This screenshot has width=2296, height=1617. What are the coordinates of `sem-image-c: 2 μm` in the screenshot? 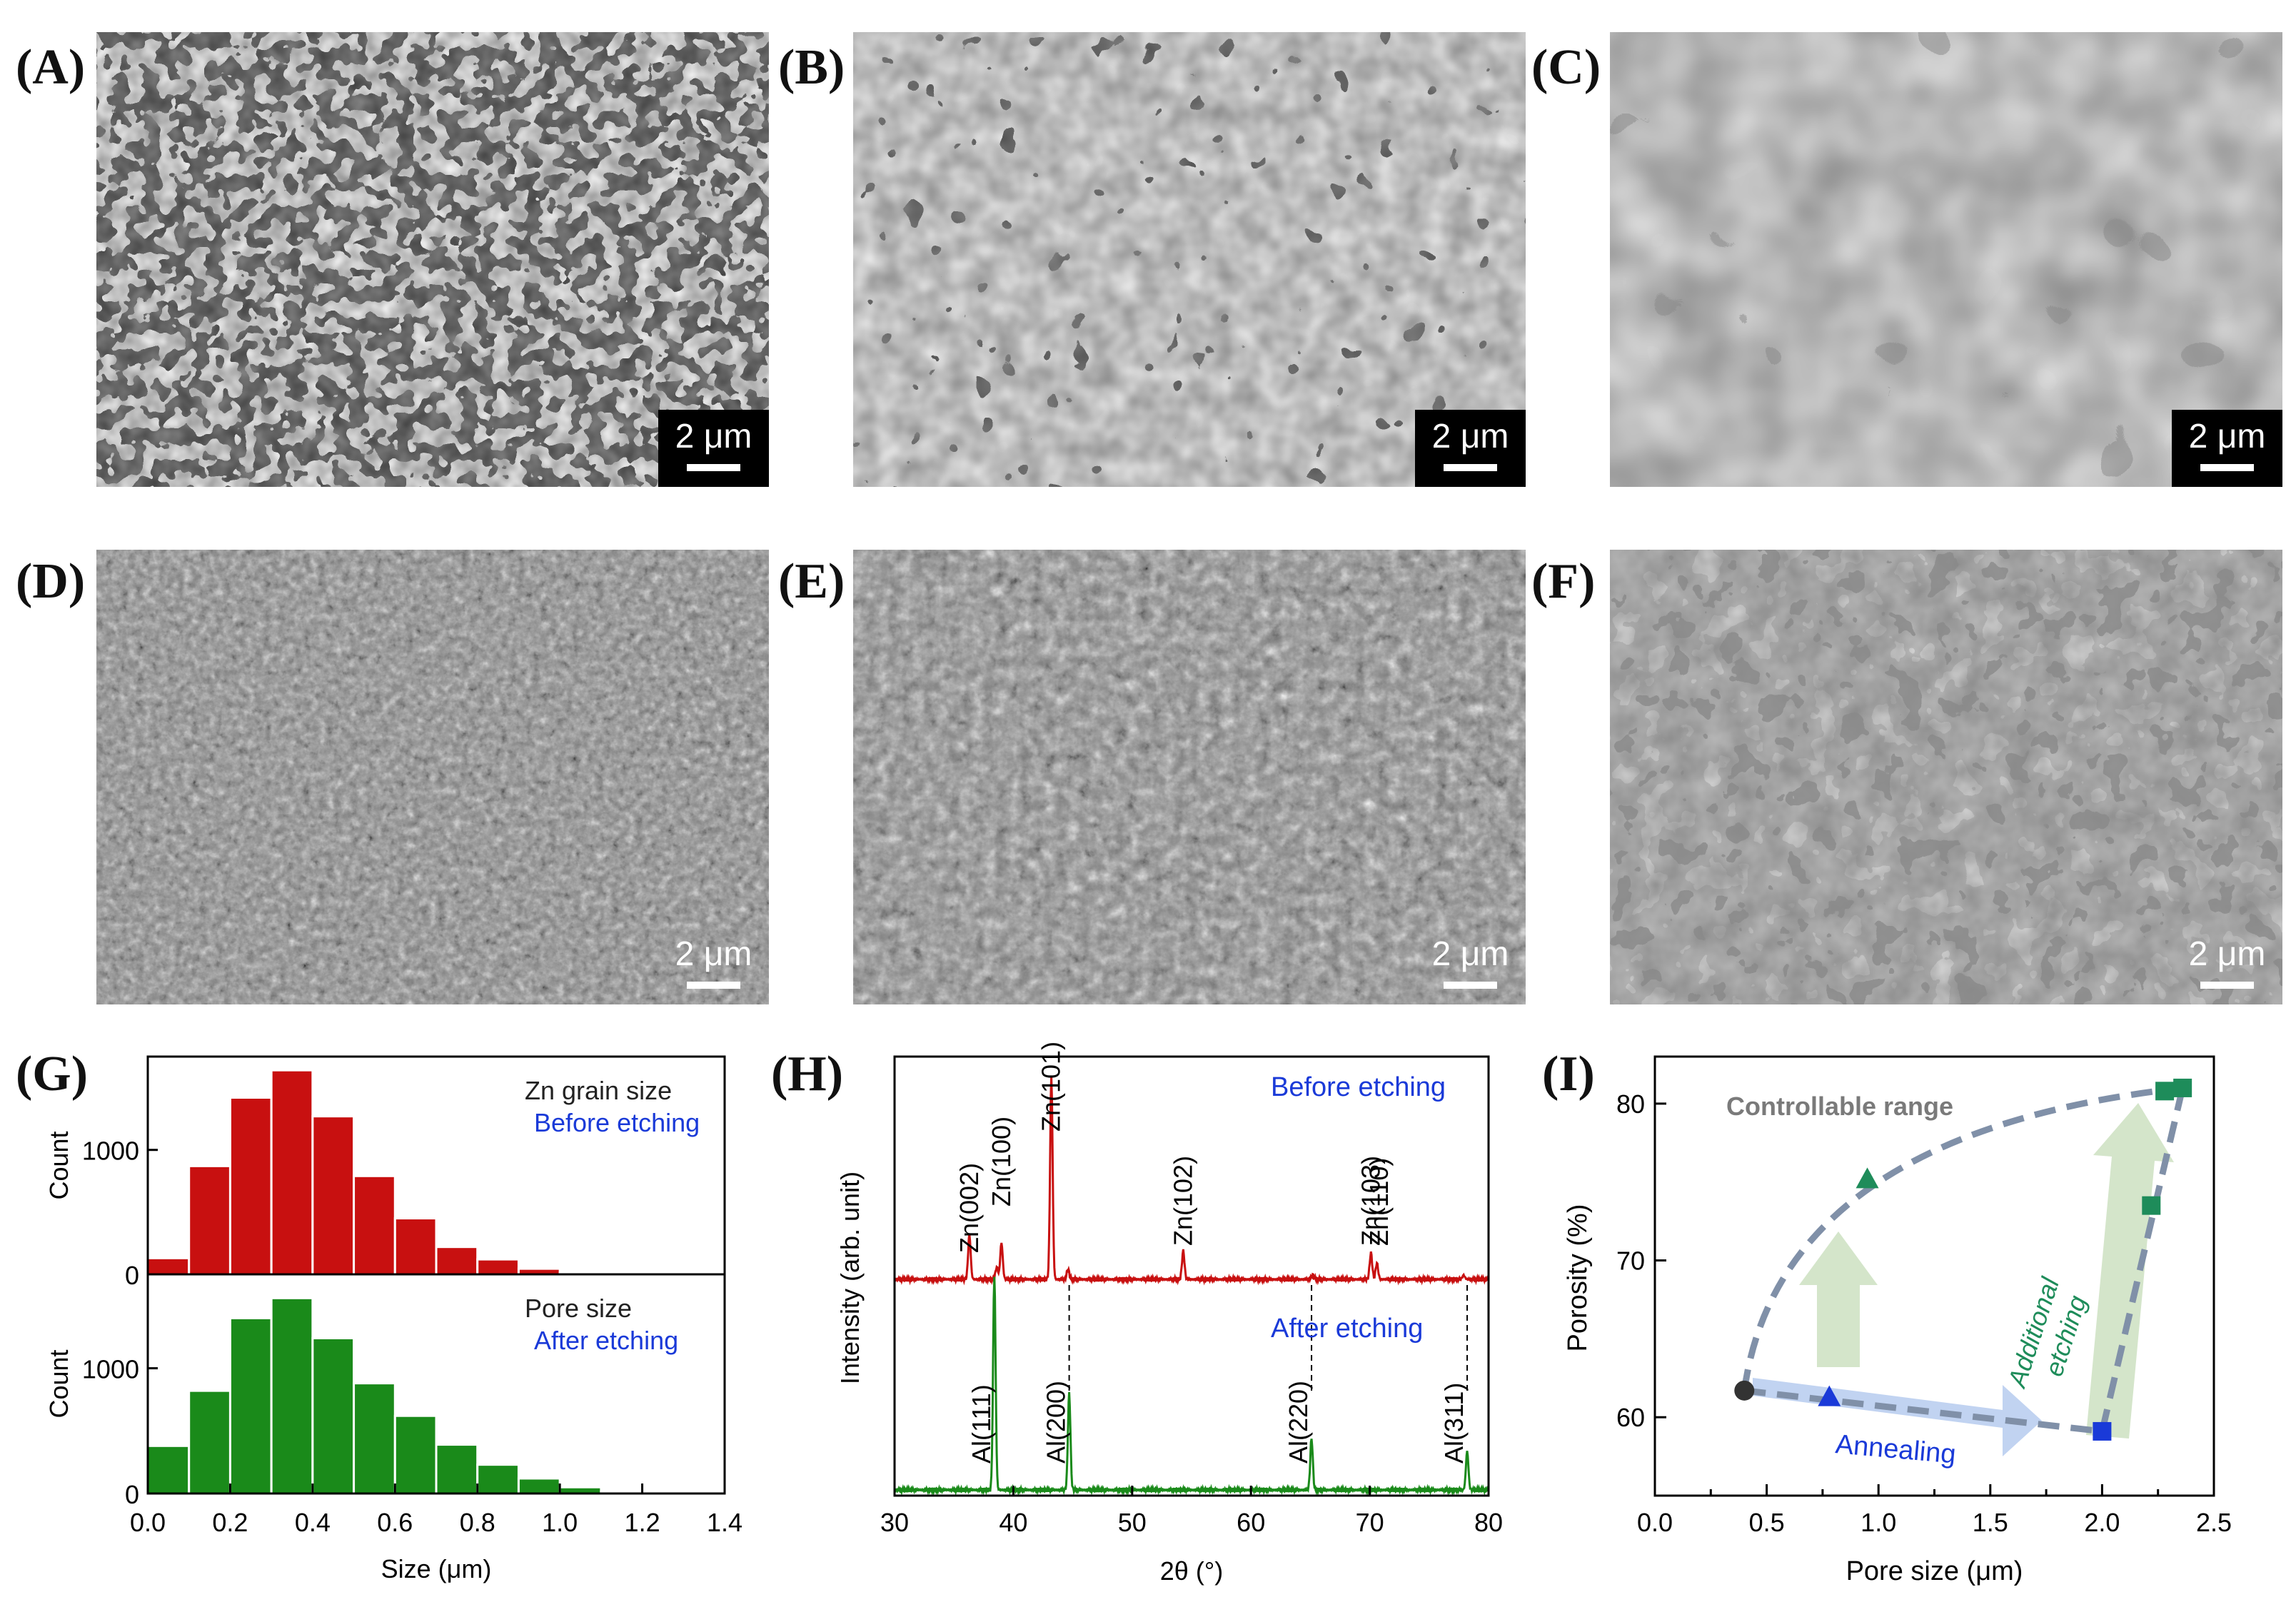 It's located at (1946, 260).